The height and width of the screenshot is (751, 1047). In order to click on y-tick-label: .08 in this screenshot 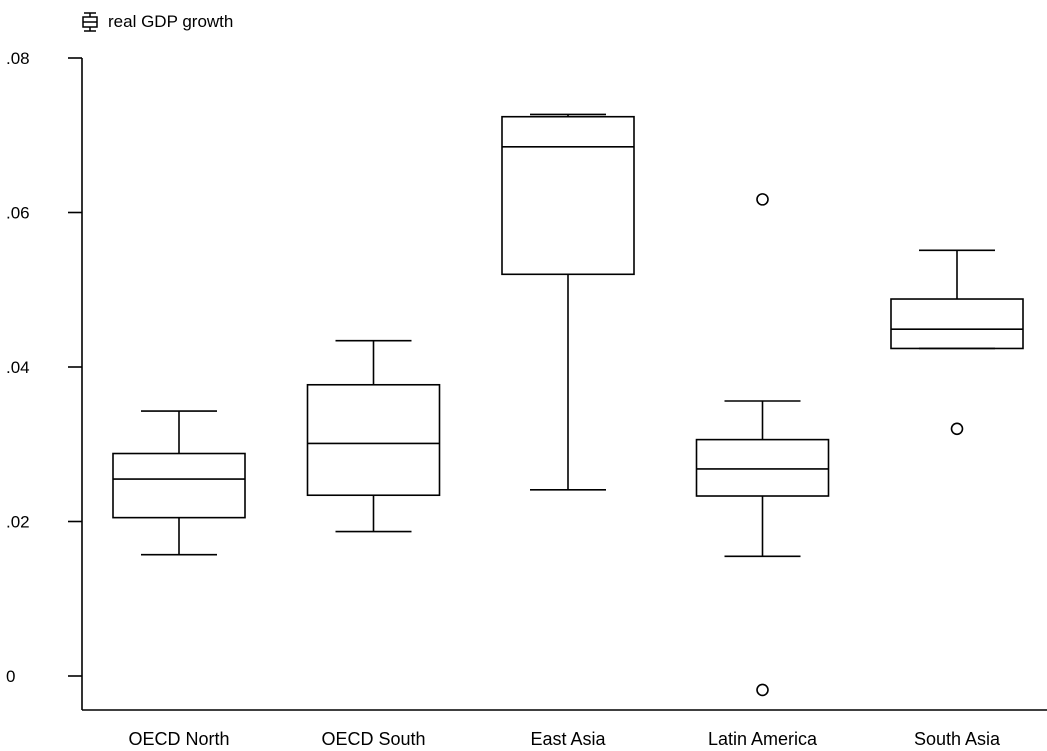, I will do `click(18, 58)`.